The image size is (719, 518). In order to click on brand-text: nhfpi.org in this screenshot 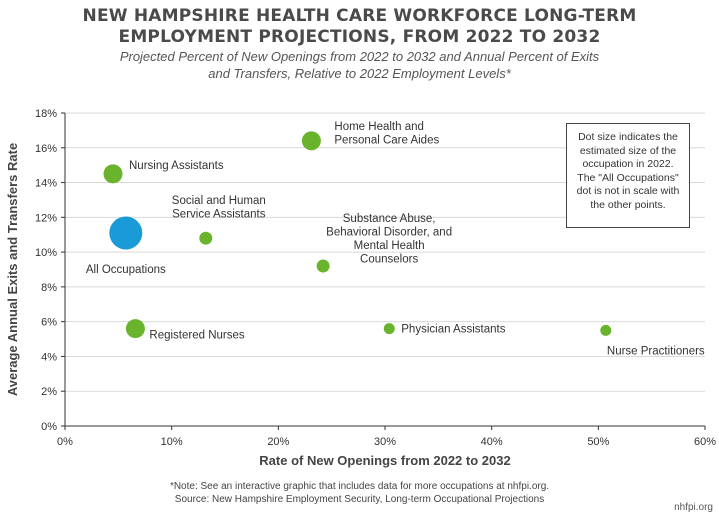, I will do `click(693, 507)`.